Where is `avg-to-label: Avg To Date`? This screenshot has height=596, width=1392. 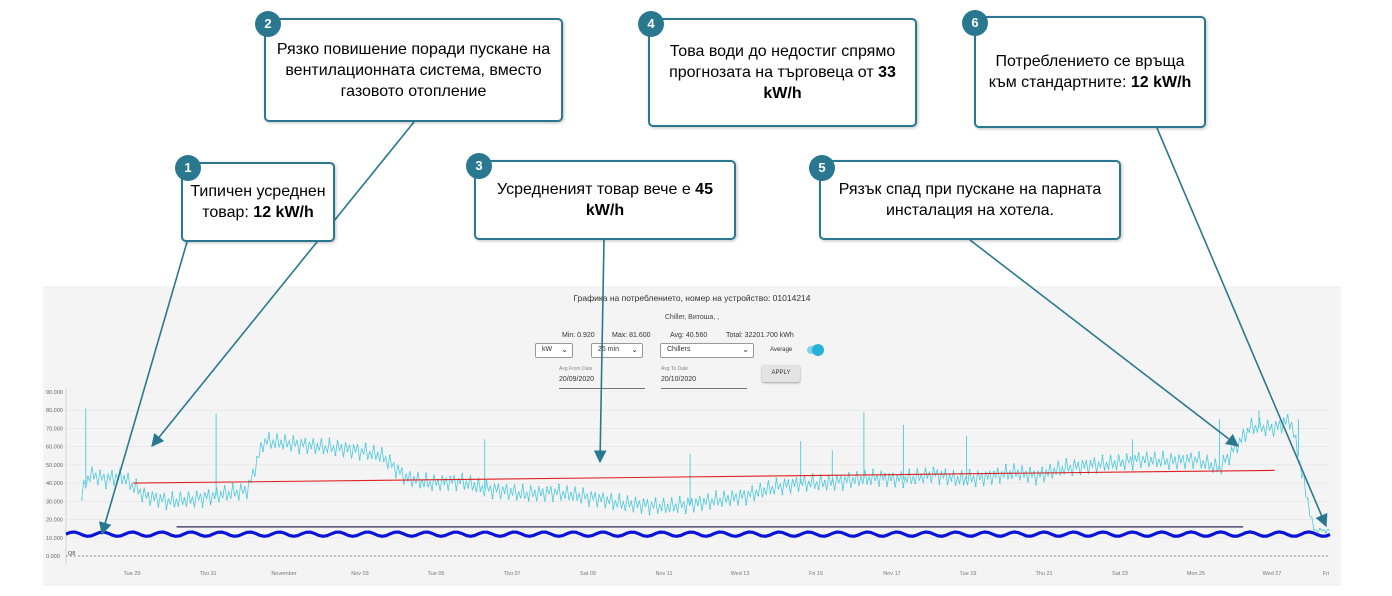
avg-to-label: Avg To Date is located at coordinates (675, 369).